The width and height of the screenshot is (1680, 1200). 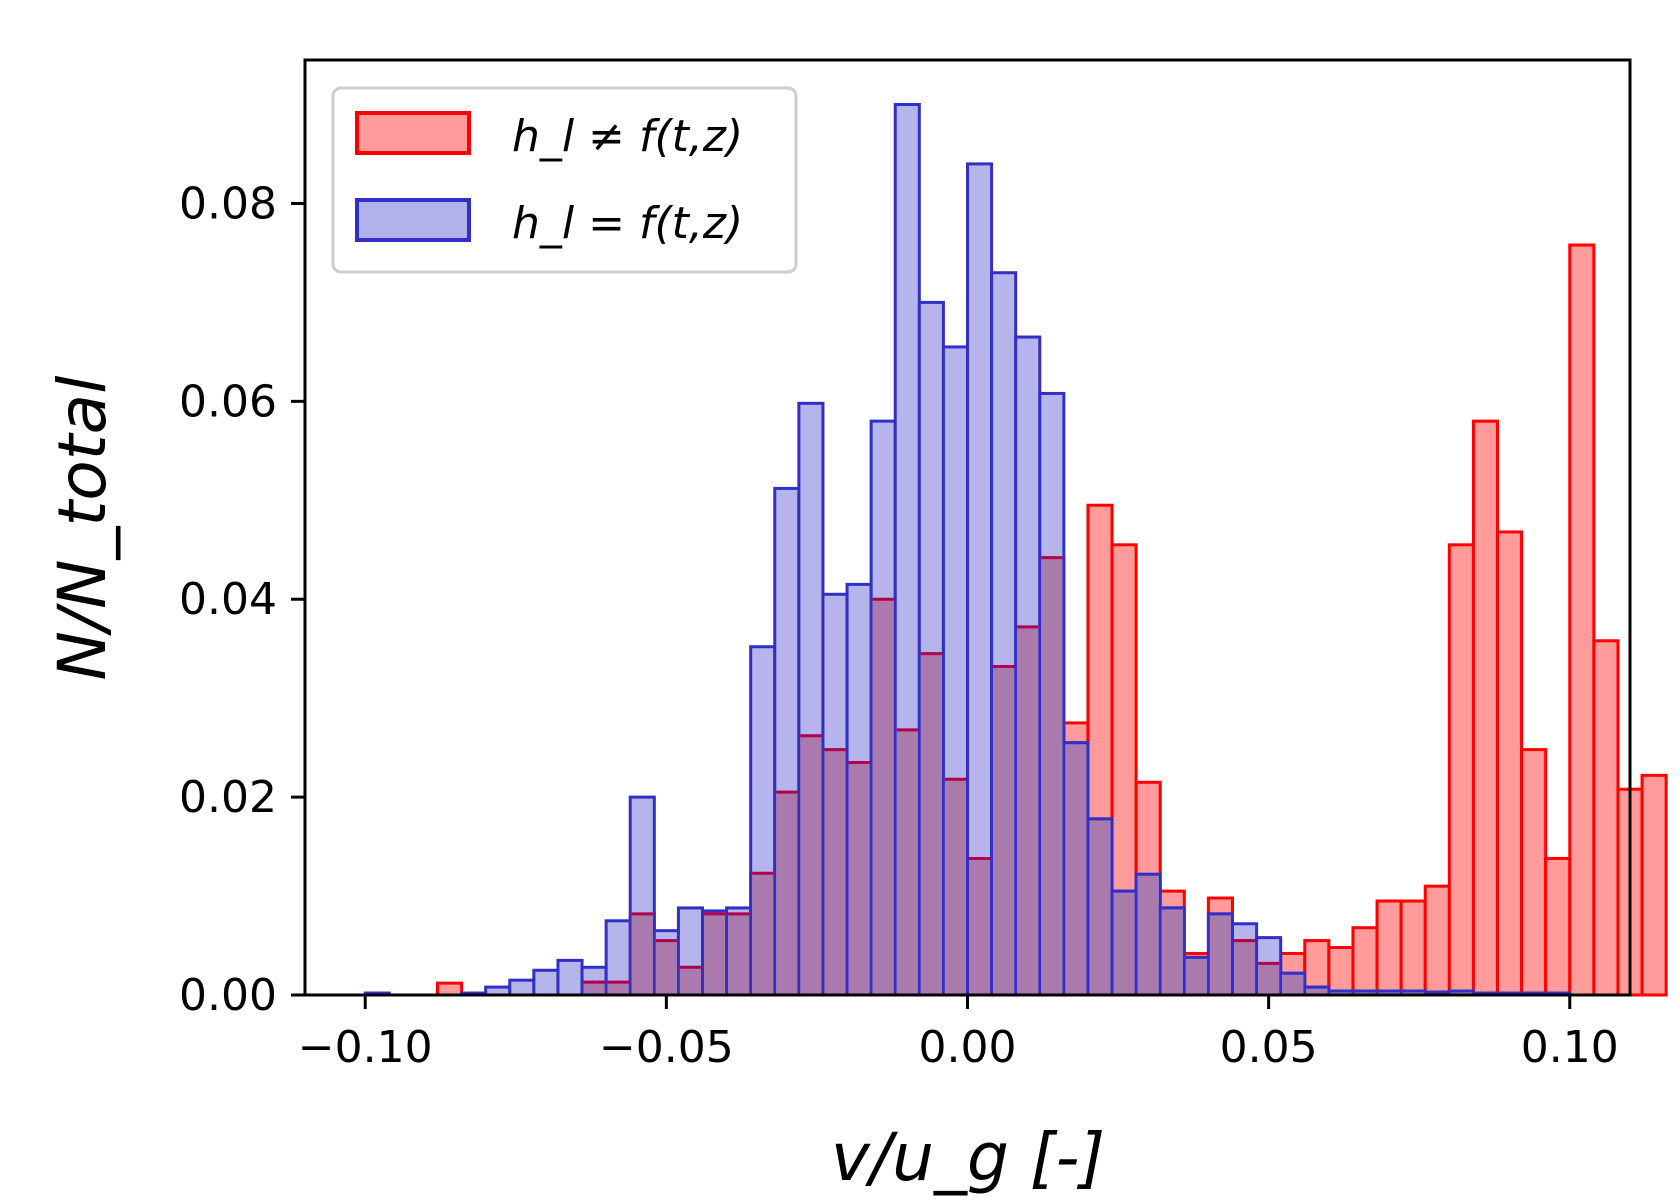 I want to click on legend-label-red: h_l ≠ f(t,z), so click(x=627, y=136).